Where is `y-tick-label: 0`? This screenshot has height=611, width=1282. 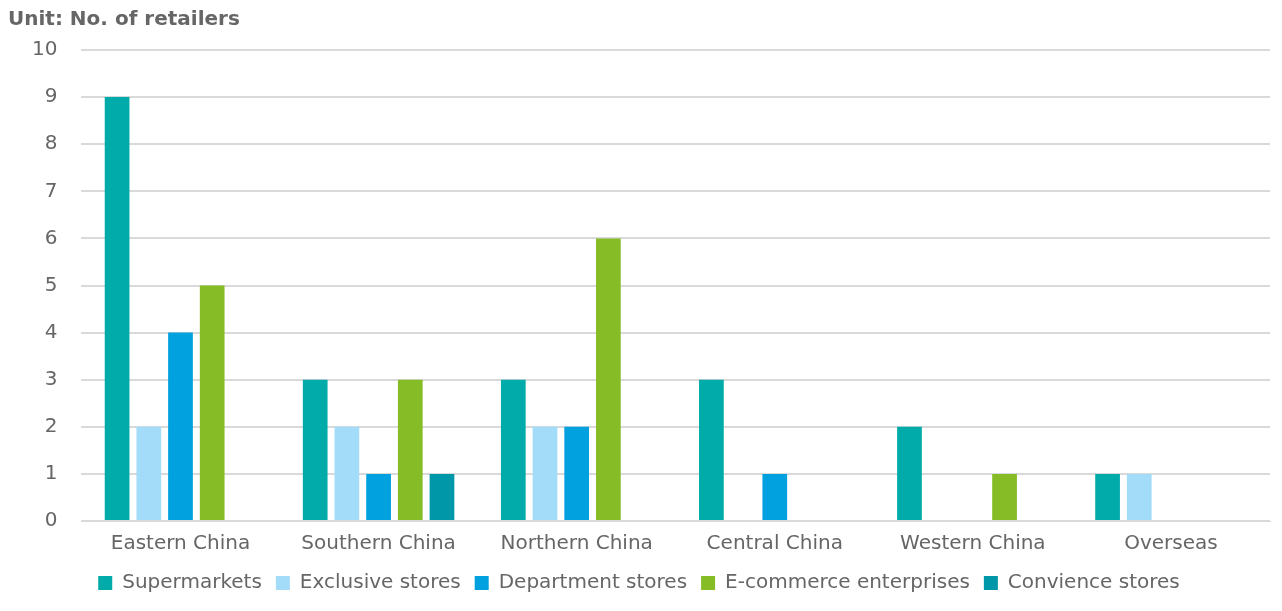 y-tick-label: 0 is located at coordinates (51, 519).